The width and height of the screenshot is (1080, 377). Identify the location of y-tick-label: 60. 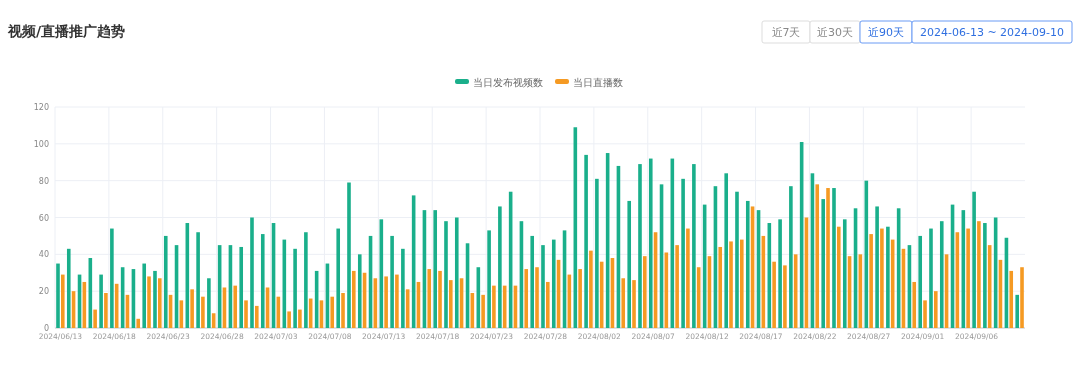
(43, 218).